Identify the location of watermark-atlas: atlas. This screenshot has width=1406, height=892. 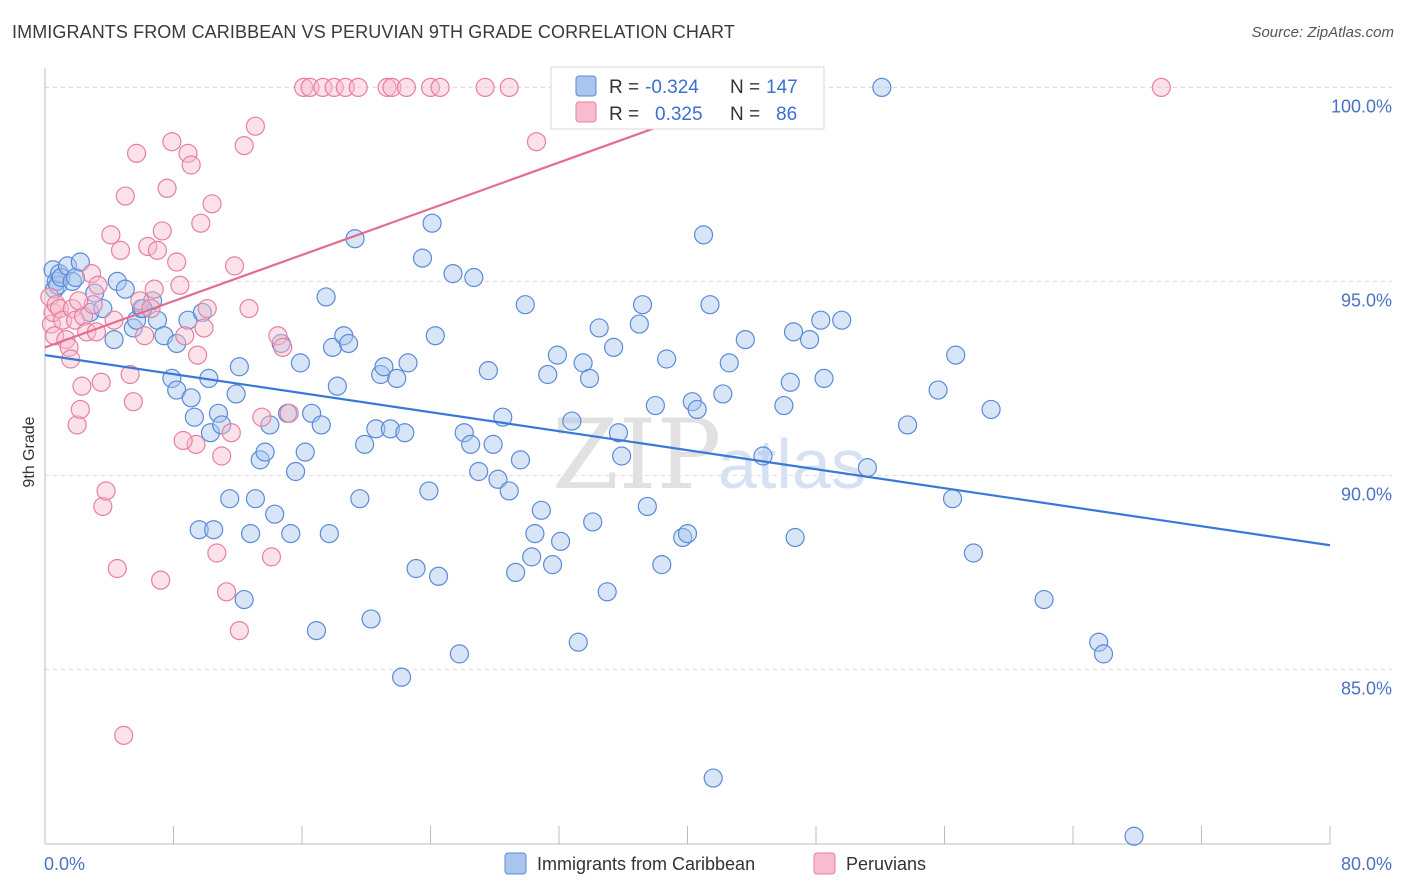
(792, 464).